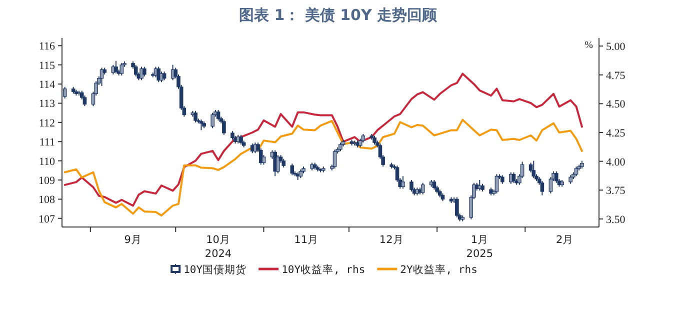  I want to click on y-tick-label: 115, so click(47, 66).